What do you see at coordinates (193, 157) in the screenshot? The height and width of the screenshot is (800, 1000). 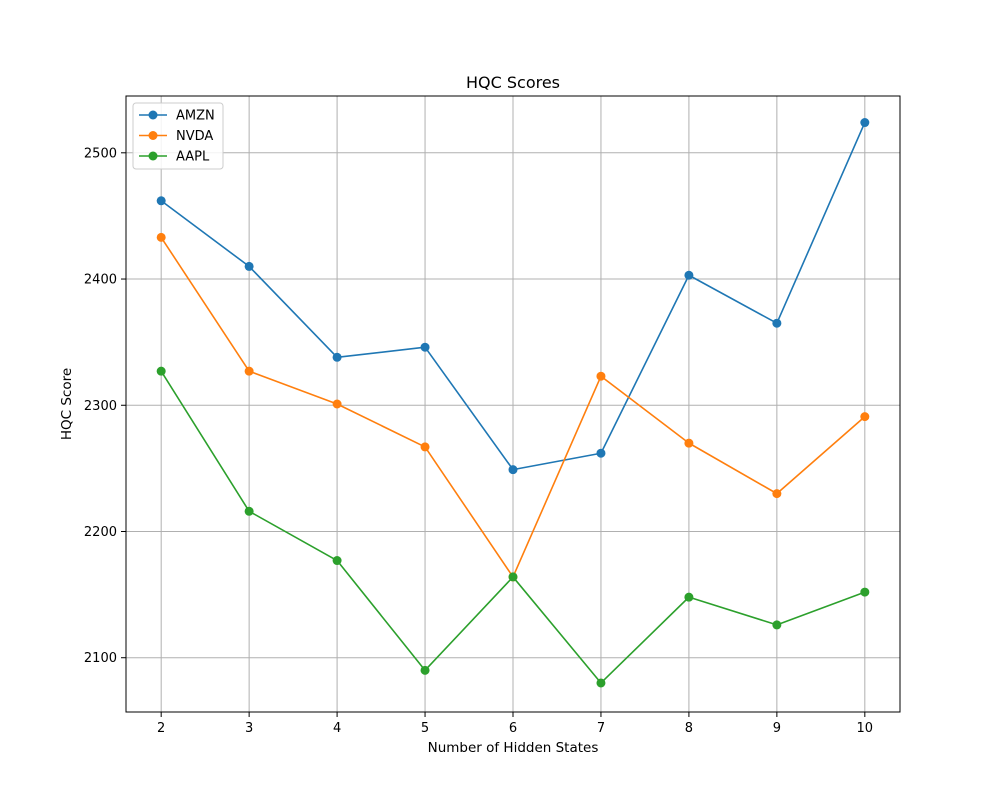 I see `legend-label-aapl: AAPL` at bounding box center [193, 157].